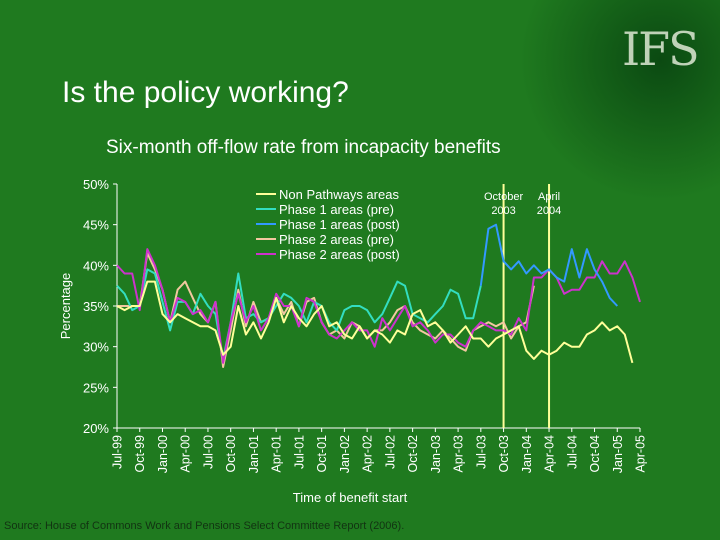 This screenshot has width=720, height=540. I want to click on x-tick-label: Jul-02, so click(390, 452).